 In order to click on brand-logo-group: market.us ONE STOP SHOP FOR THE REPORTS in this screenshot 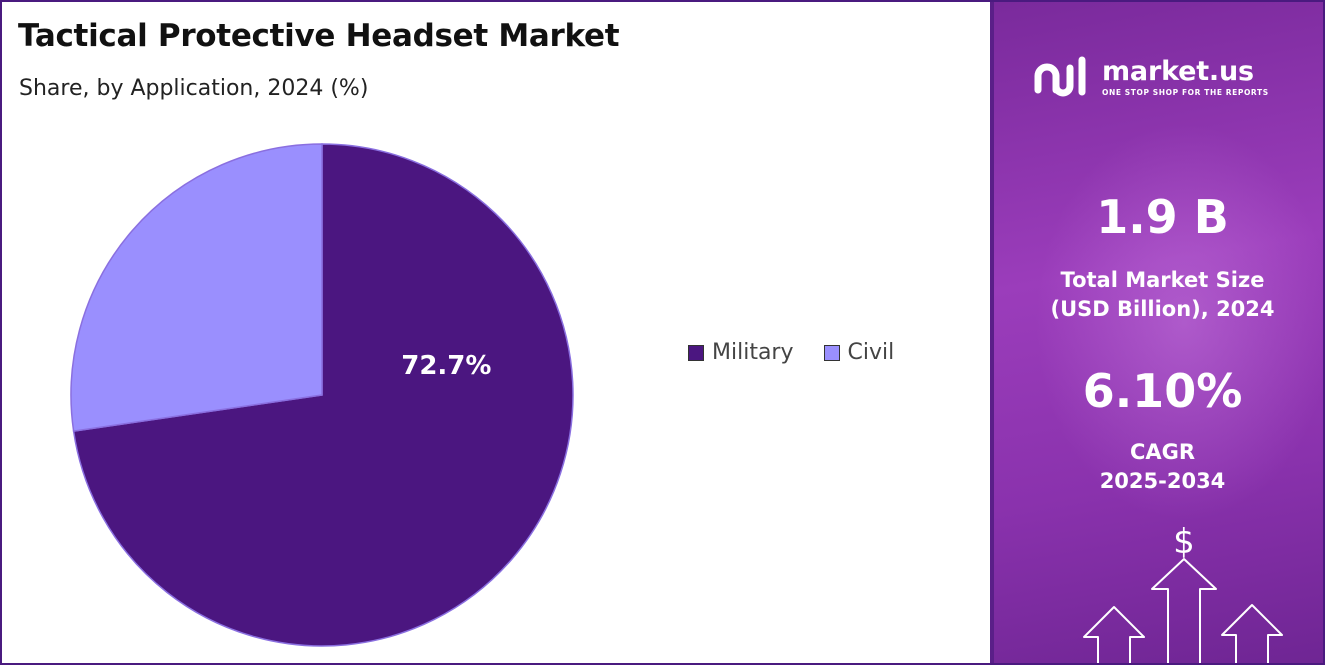, I will do `click(1150, 77)`.